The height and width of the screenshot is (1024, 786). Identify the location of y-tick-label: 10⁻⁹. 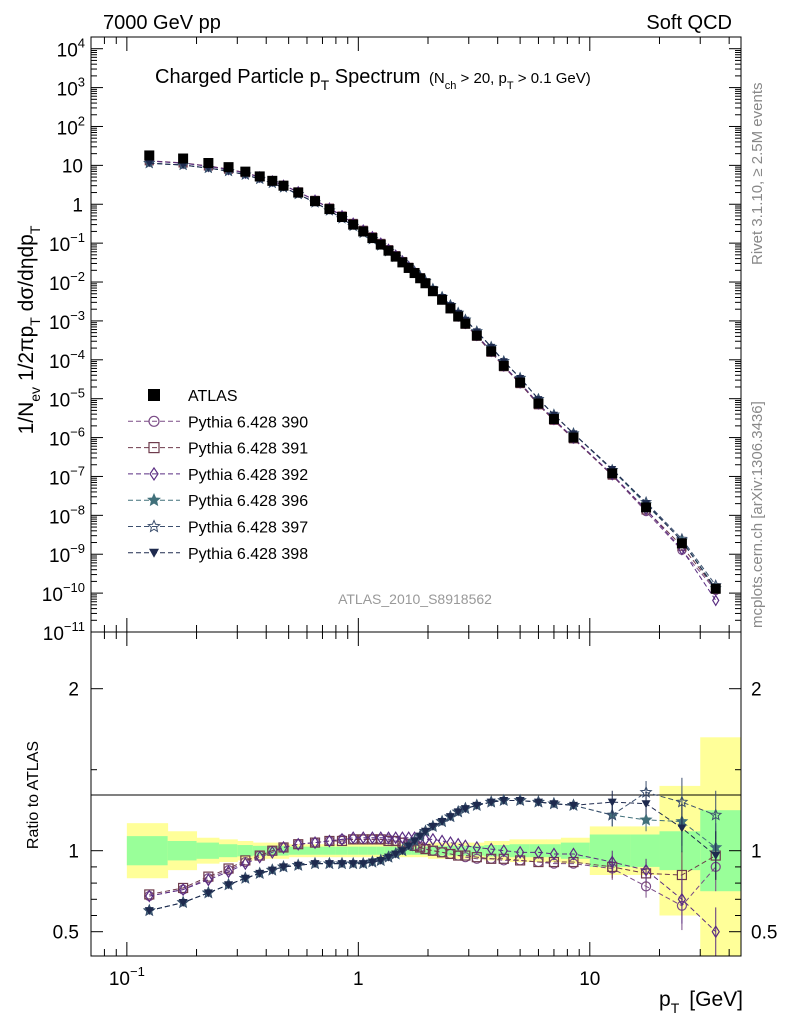
(67, 554).